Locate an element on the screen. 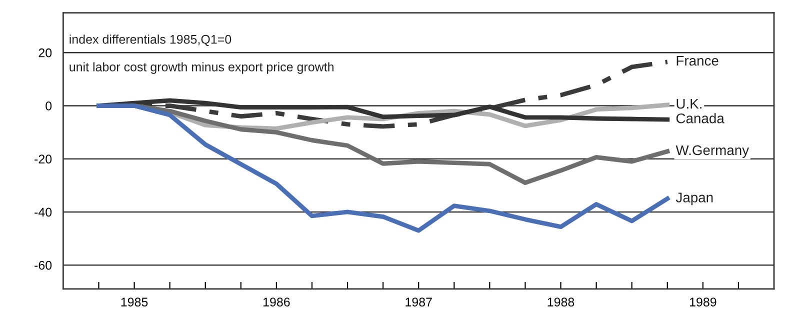 The width and height of the screenshot is (800, 328). y-tick-label: -40 is located at coordinates (43, 212).